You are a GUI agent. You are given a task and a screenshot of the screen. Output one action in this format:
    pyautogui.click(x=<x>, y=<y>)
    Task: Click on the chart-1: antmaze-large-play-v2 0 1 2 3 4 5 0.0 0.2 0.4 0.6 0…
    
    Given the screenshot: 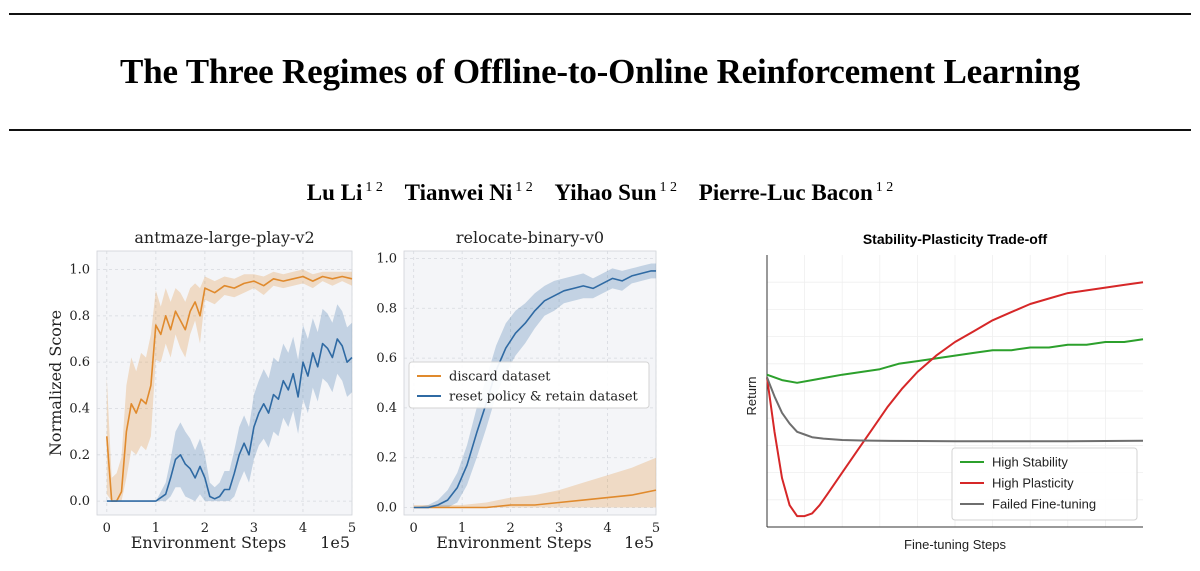 What is the action you would take?
    pyautogui.click(x=201, y=390)
    